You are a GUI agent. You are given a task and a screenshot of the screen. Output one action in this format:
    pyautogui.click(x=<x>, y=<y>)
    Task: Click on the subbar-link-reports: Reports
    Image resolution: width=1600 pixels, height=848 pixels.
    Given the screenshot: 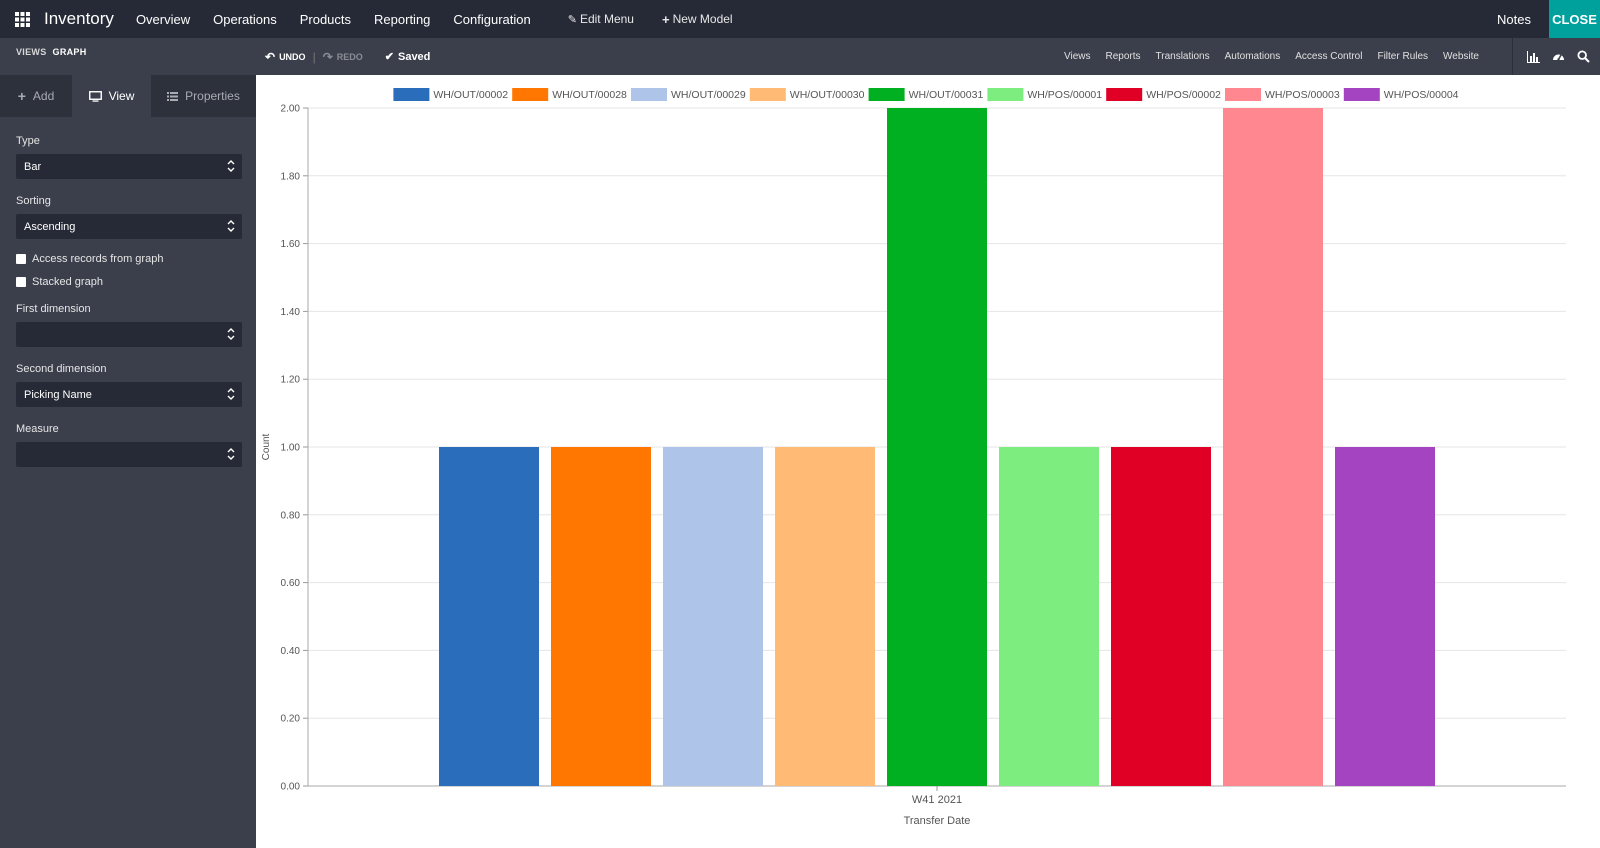 What is the action you would take?
    pyautogui.click(x=1123, y=56)
    